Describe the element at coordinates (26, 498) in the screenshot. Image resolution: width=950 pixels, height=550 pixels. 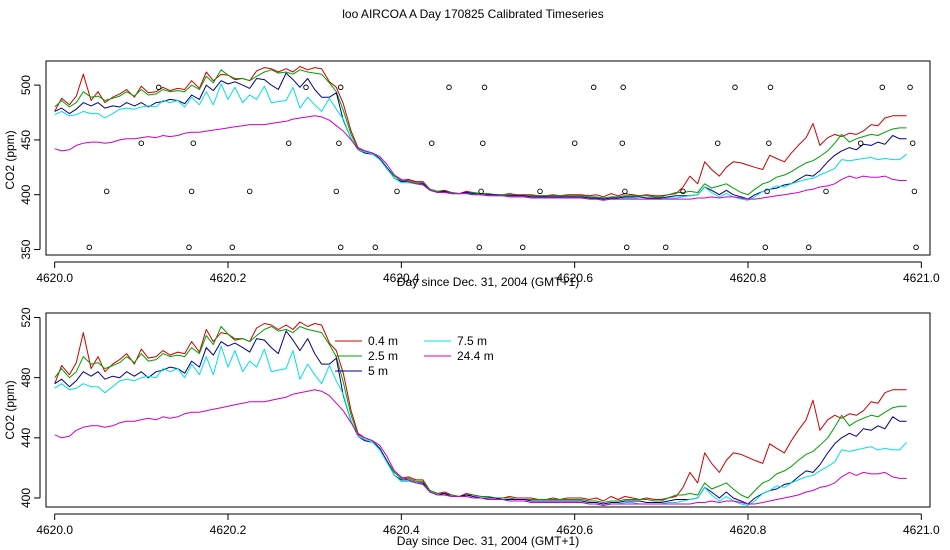
I see `bottom-y-tick-label-0: 400` at that location.